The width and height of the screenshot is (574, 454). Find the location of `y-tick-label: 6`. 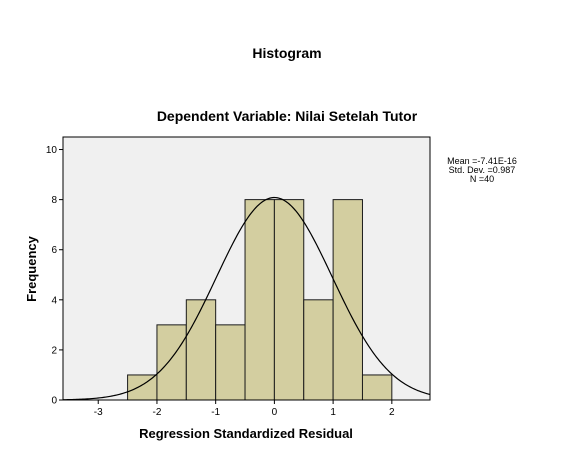

y-tick-label: 6 is located at coordinates (54, 250).